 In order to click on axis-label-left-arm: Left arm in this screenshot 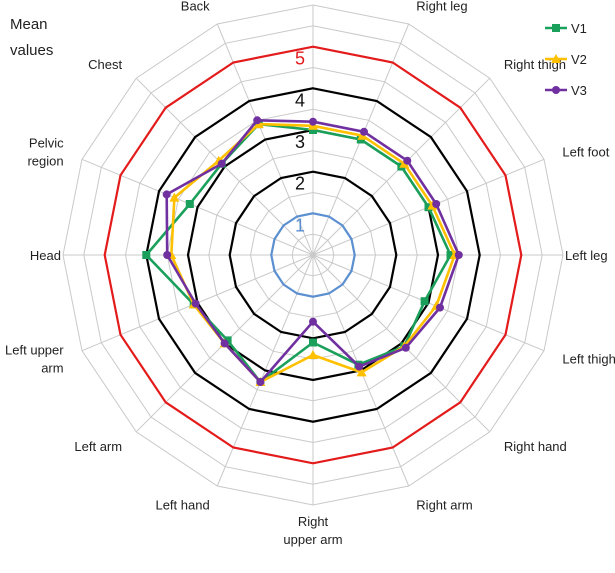, I will do `click(98, 446)`.